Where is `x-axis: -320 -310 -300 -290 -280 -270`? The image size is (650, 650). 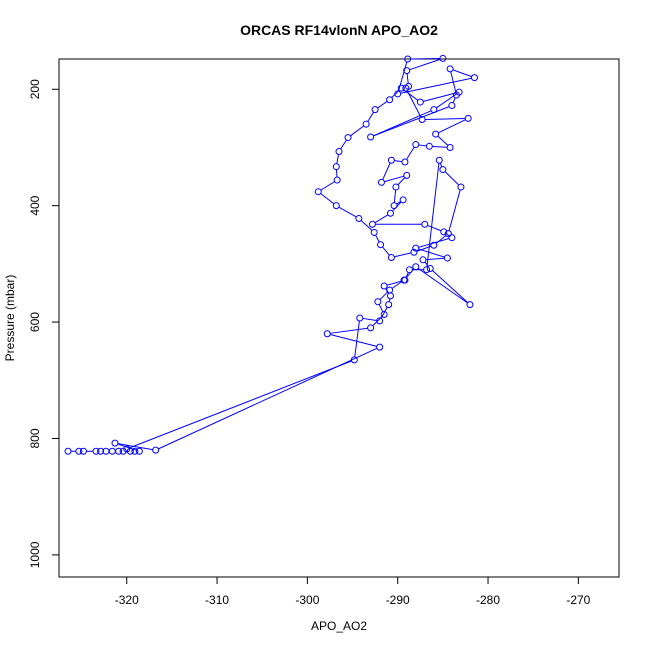 x-axis: -320 -310 -300 -290 -280 -270 is located at coordinates (353, 592).